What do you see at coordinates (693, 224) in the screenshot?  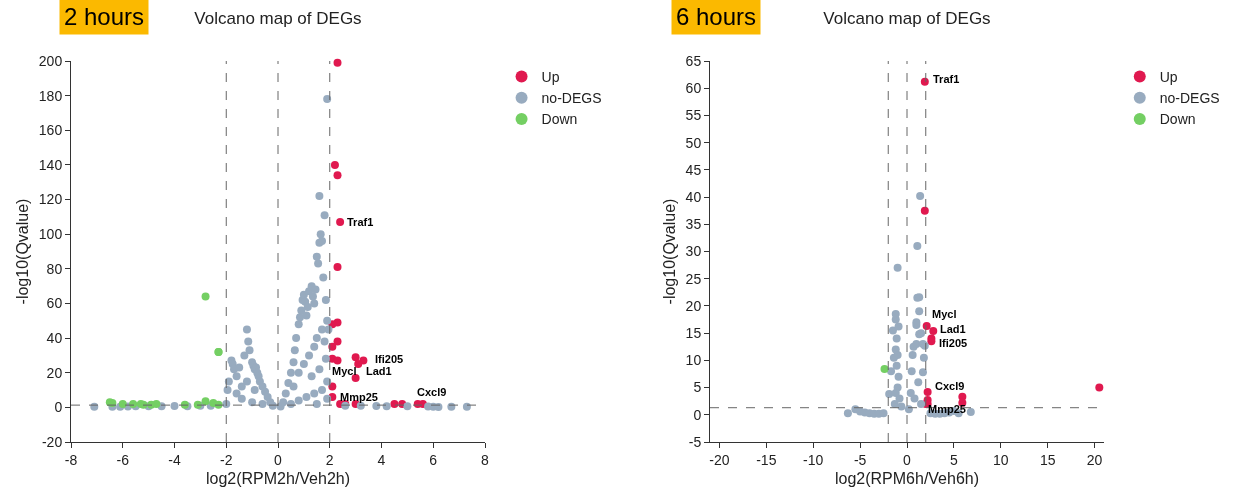 I see `y-tick-label: 35` at bounding box center [693, 224].